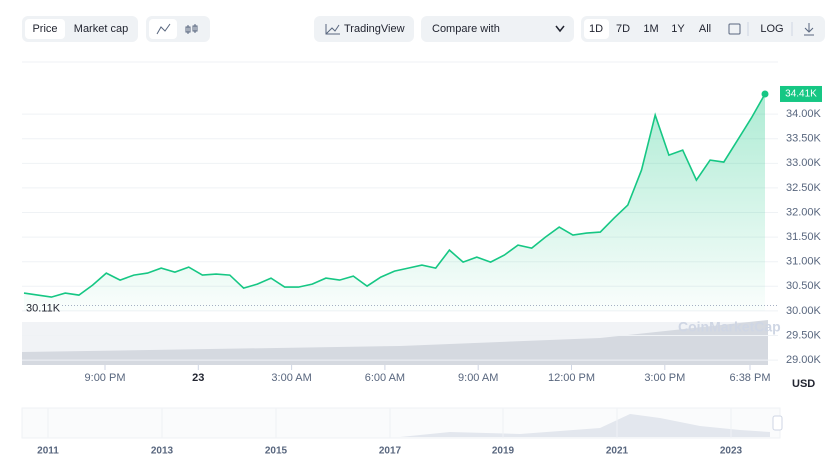  What do you see at coordinates (734, 29) in the screenshot?
I see `calendar-icon` at bounding box center [734, 29].